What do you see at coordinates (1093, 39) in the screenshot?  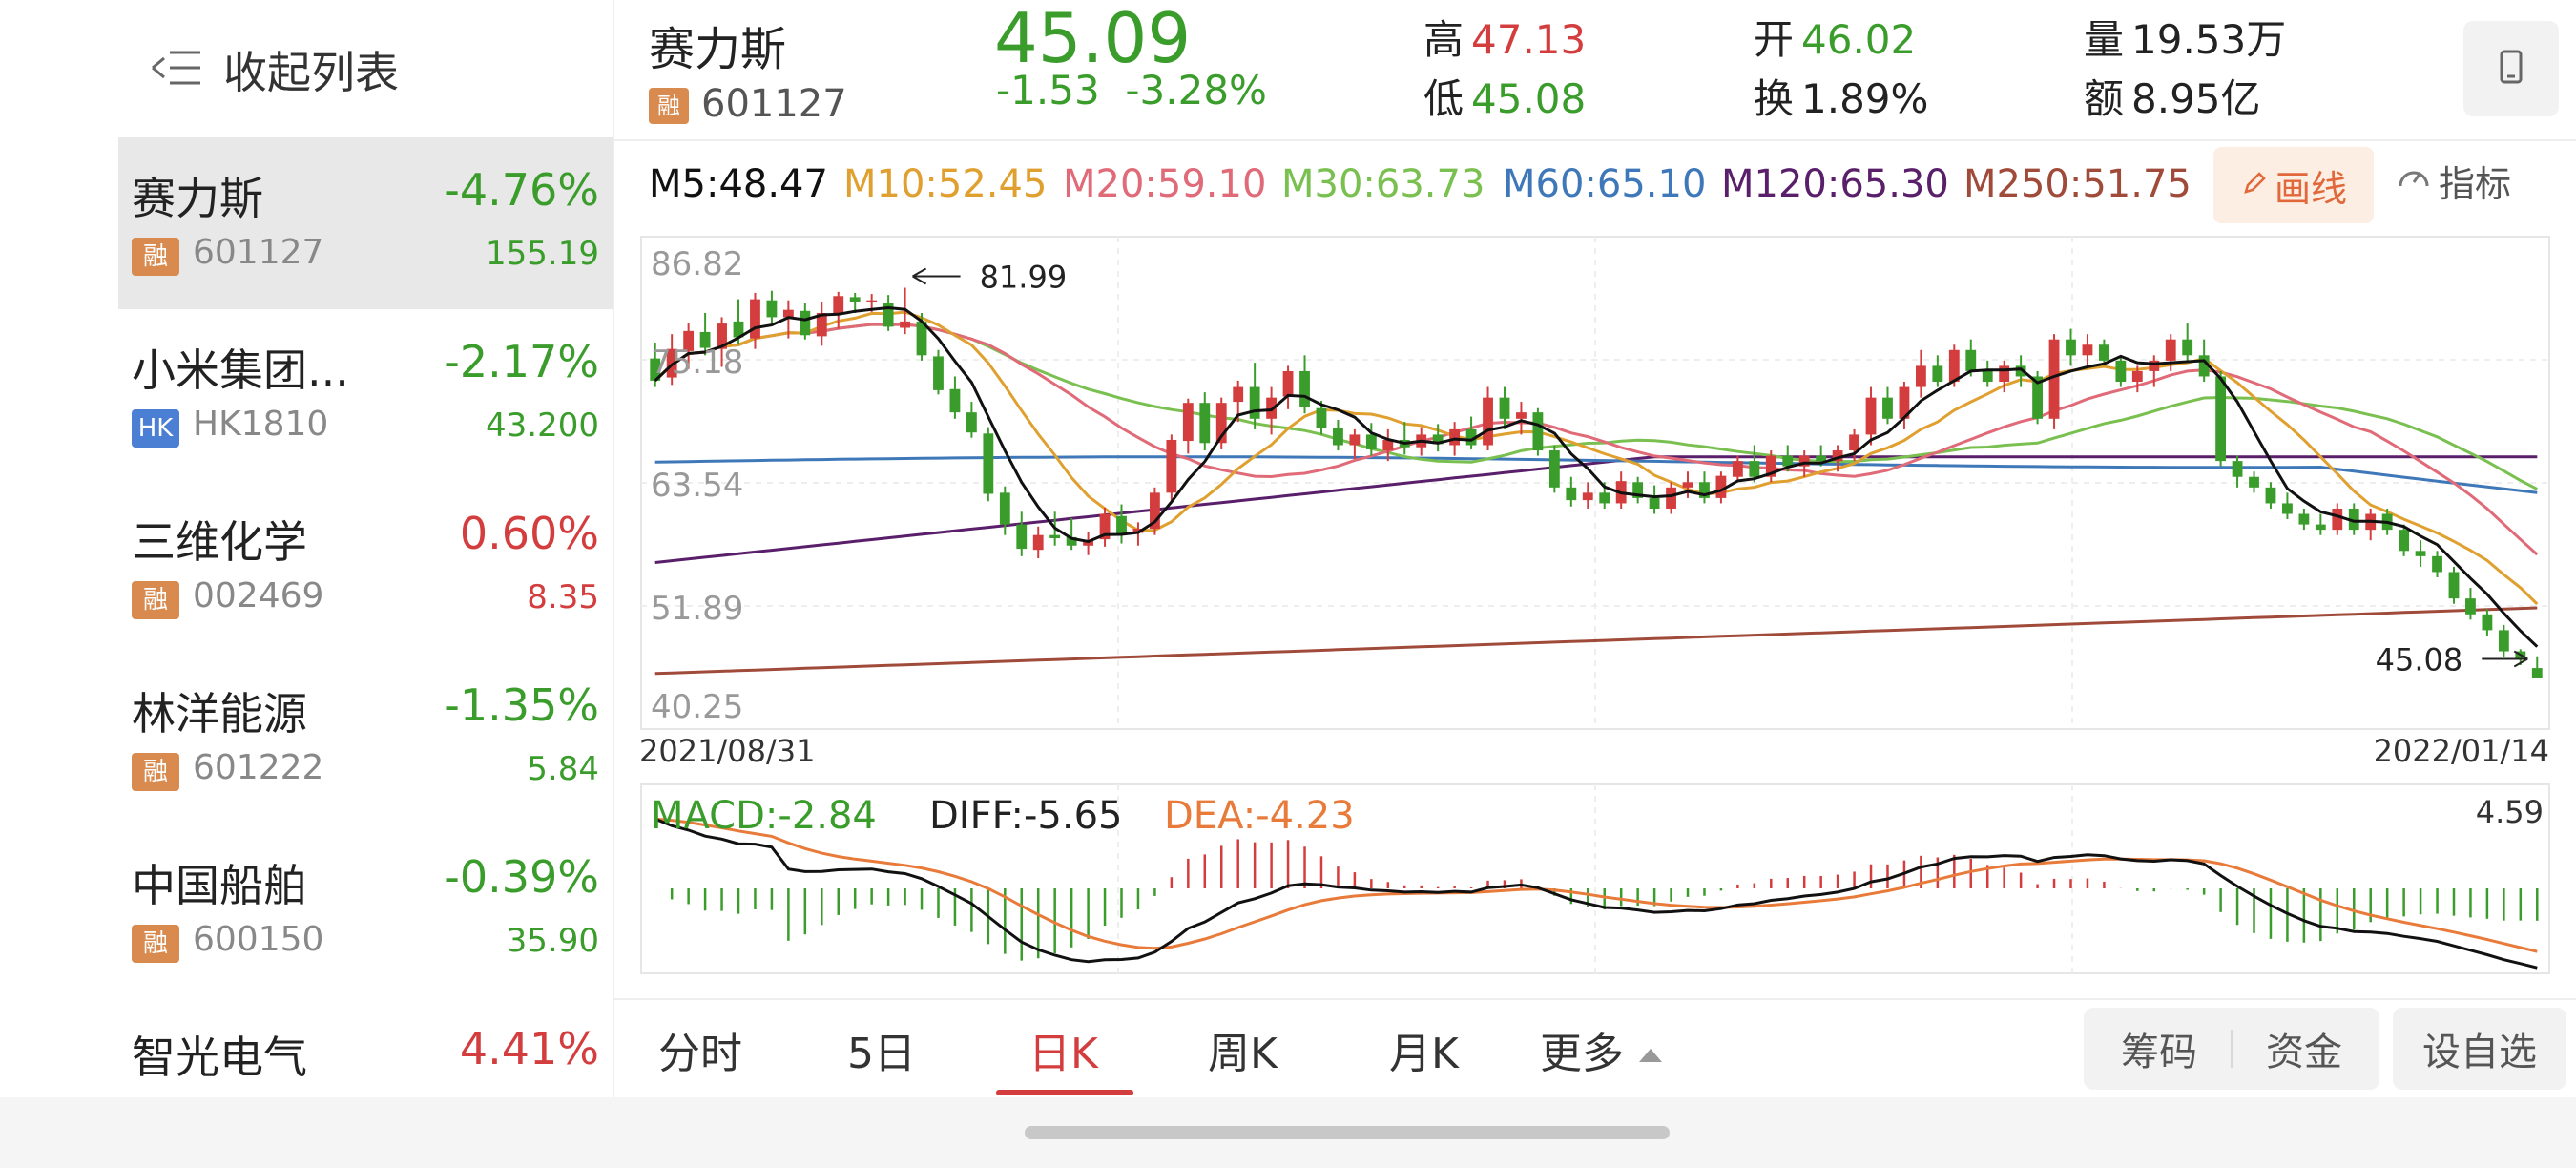 I see `last-price: 45.09` at bounding box center [1093, 39].